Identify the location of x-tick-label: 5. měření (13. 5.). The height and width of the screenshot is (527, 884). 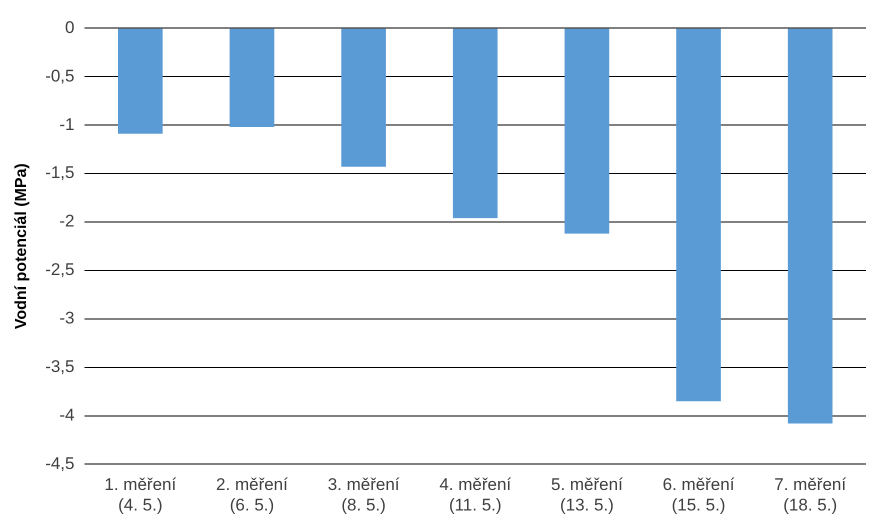
(587, 494).